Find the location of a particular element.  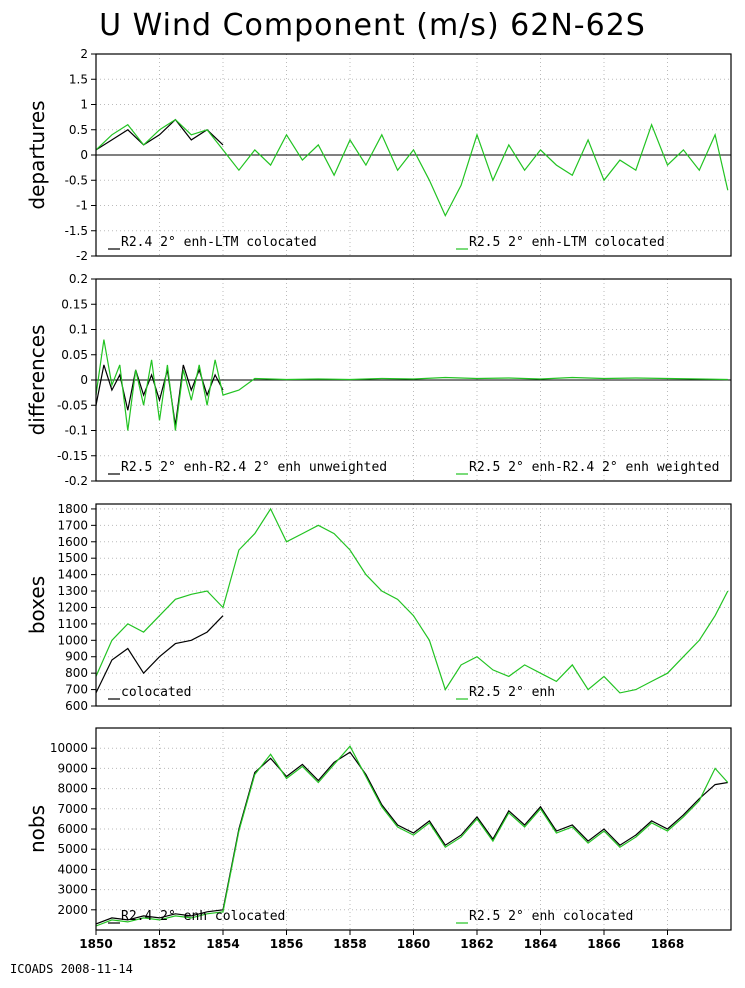

y-axis-label: departures is located at coordinates (37, 154).